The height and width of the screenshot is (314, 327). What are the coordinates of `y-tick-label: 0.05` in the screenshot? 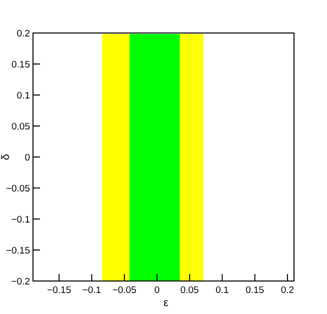 It's located at (21, 127).